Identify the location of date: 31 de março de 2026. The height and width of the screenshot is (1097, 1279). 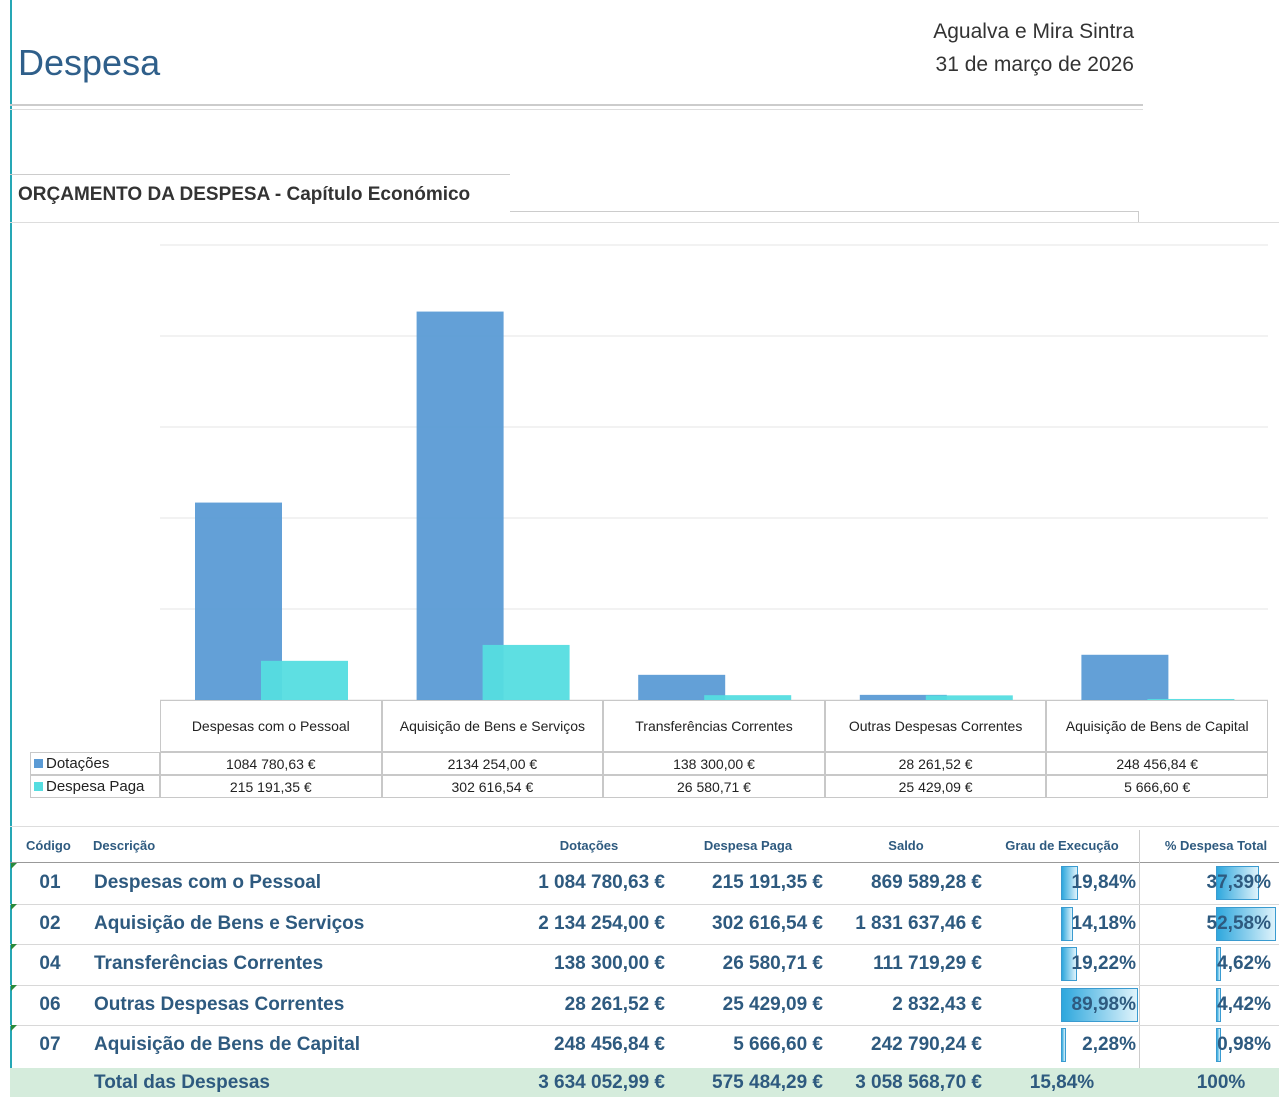
(1034, 64).